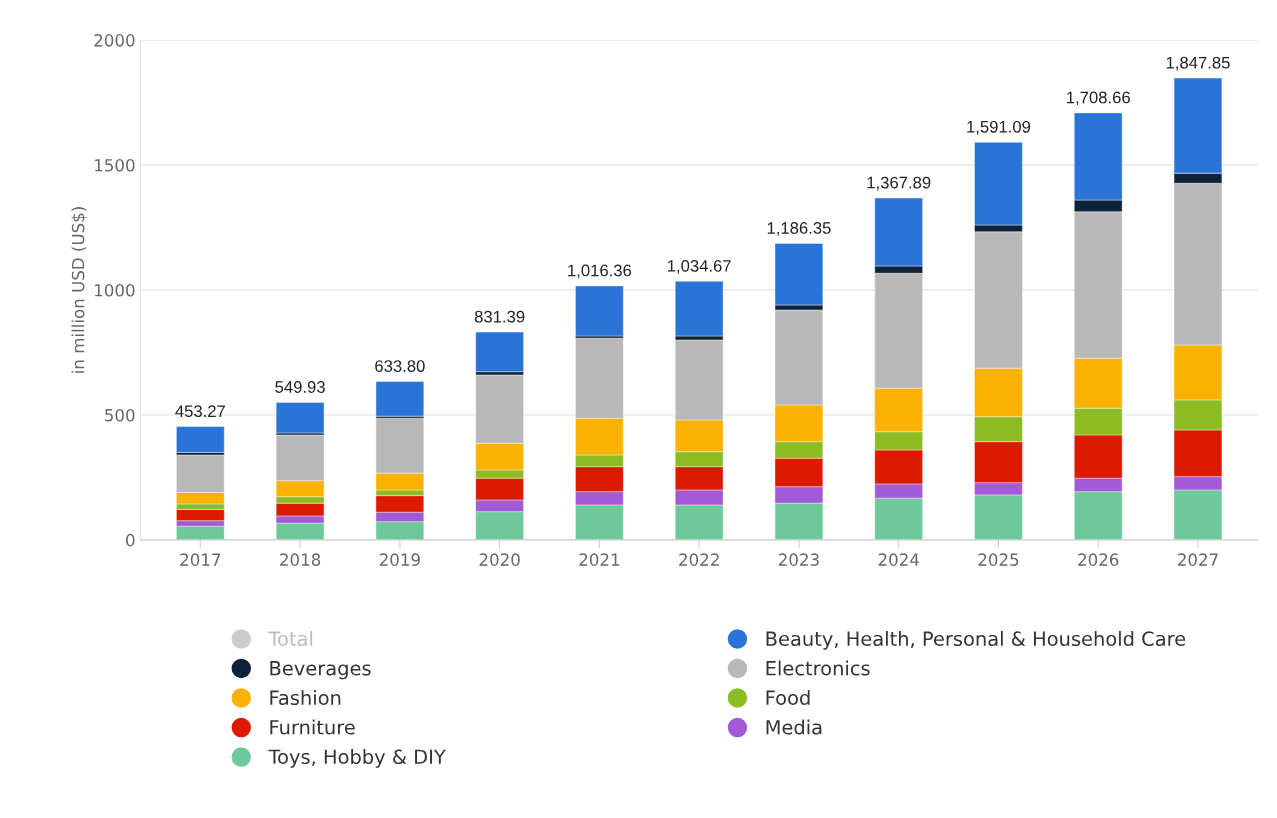 Image resolution: width=1277 pixels, height=818 pixels. I want to click on x-tick-label: 2019, so click(399, 559).